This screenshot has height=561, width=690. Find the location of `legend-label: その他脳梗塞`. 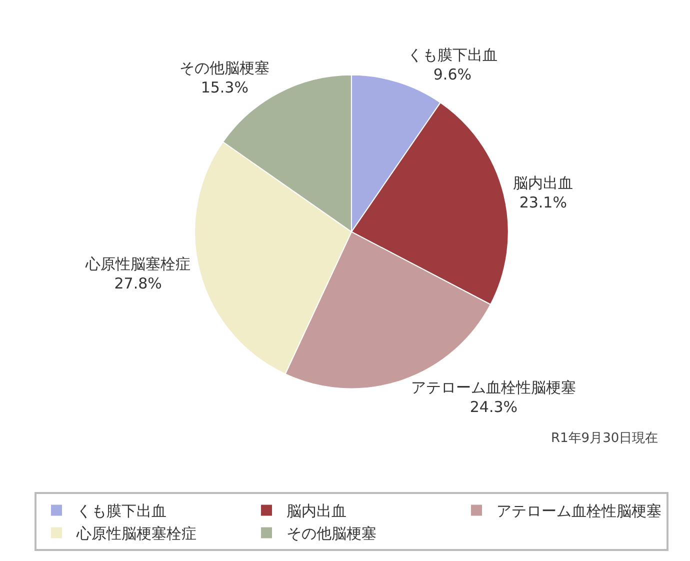

legend-label: その他脳梗塞 is located at coordinates (331, 533).